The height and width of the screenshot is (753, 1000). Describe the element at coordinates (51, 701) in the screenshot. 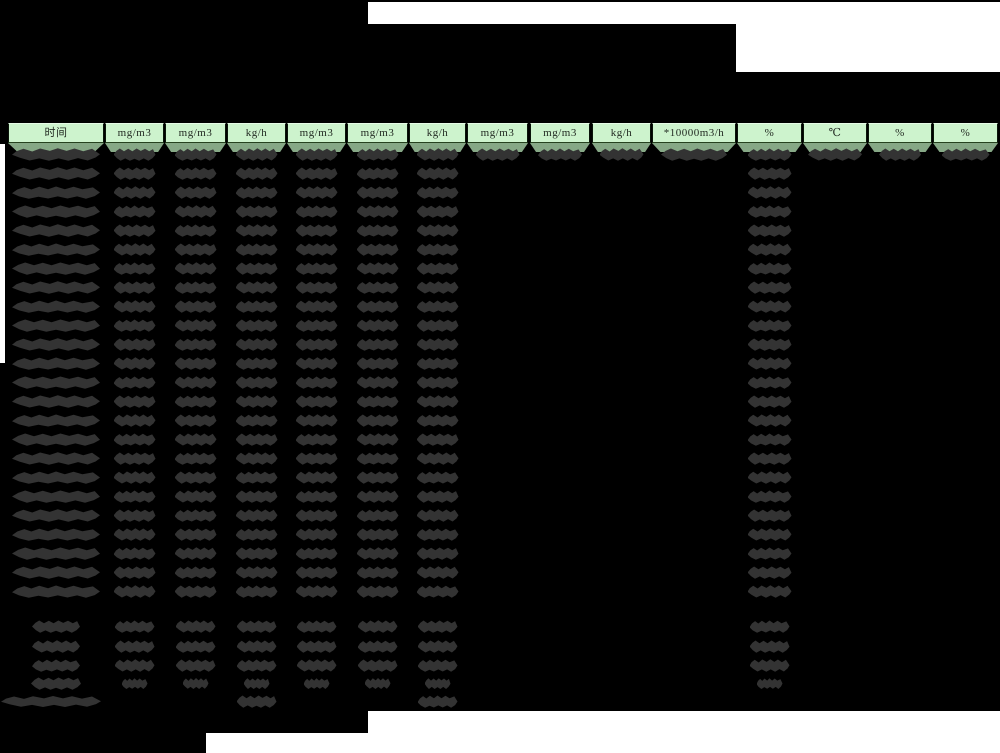

I see `redacted-total-label` at that location.